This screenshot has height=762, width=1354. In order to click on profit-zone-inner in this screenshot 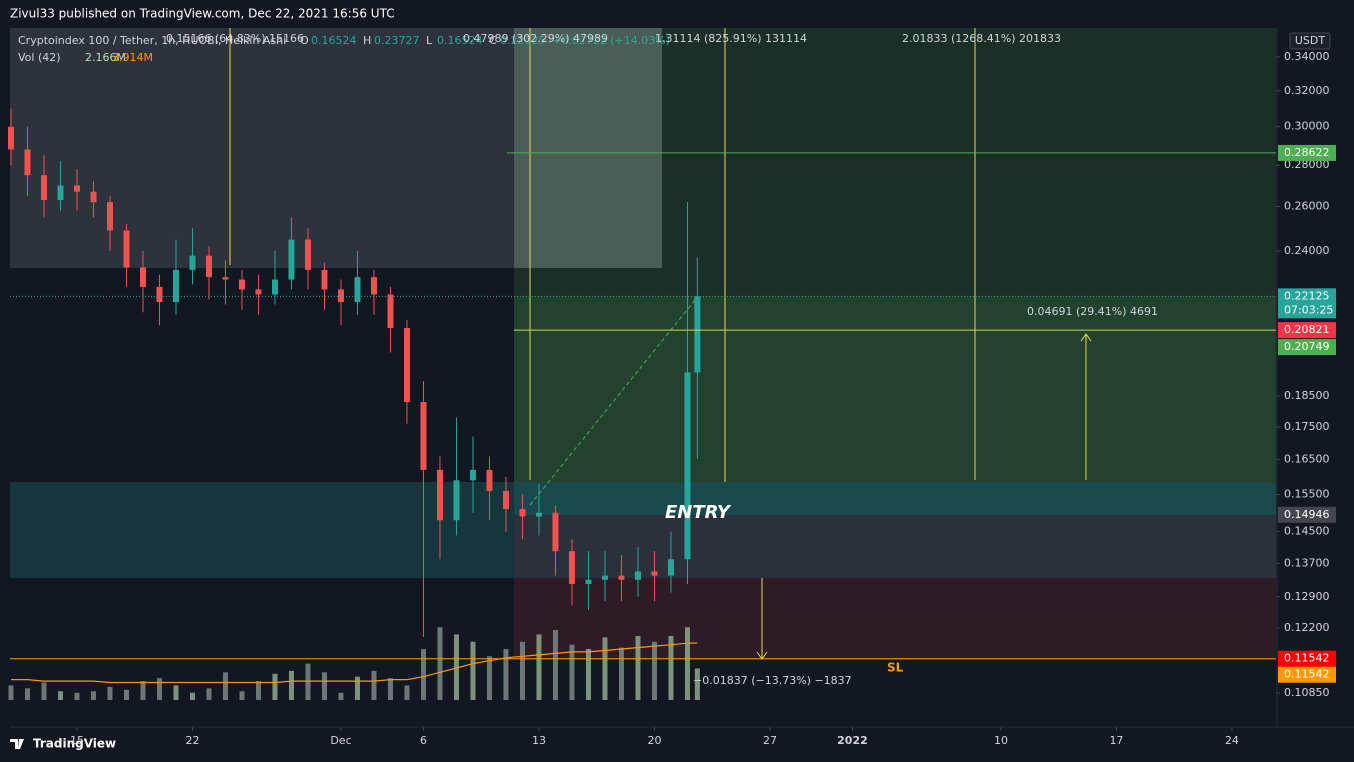, I will do `click(895, 389)`.